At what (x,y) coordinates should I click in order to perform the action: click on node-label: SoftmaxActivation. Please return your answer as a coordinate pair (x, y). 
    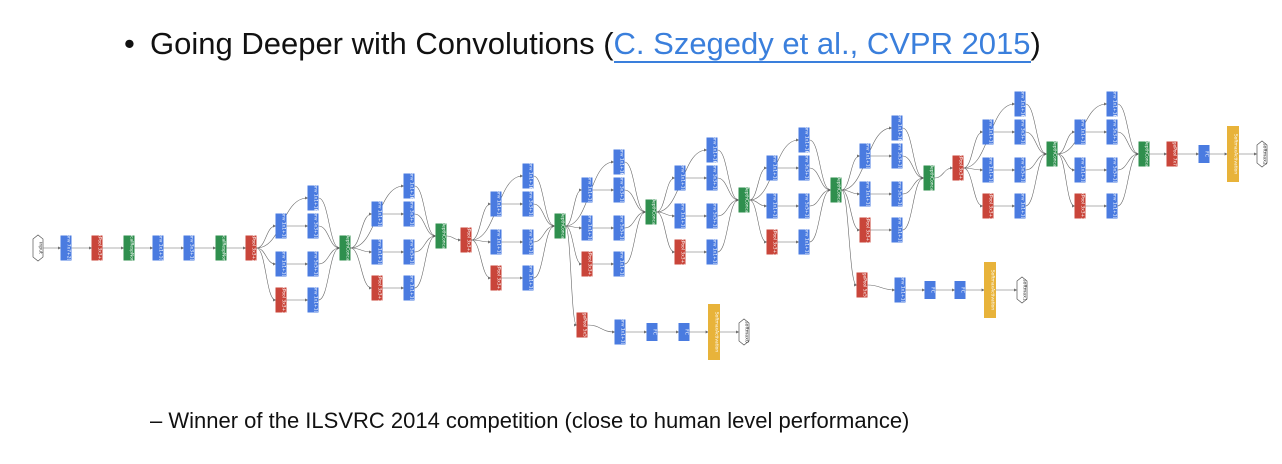
    Looking at the image, I should click on (1236, 154).